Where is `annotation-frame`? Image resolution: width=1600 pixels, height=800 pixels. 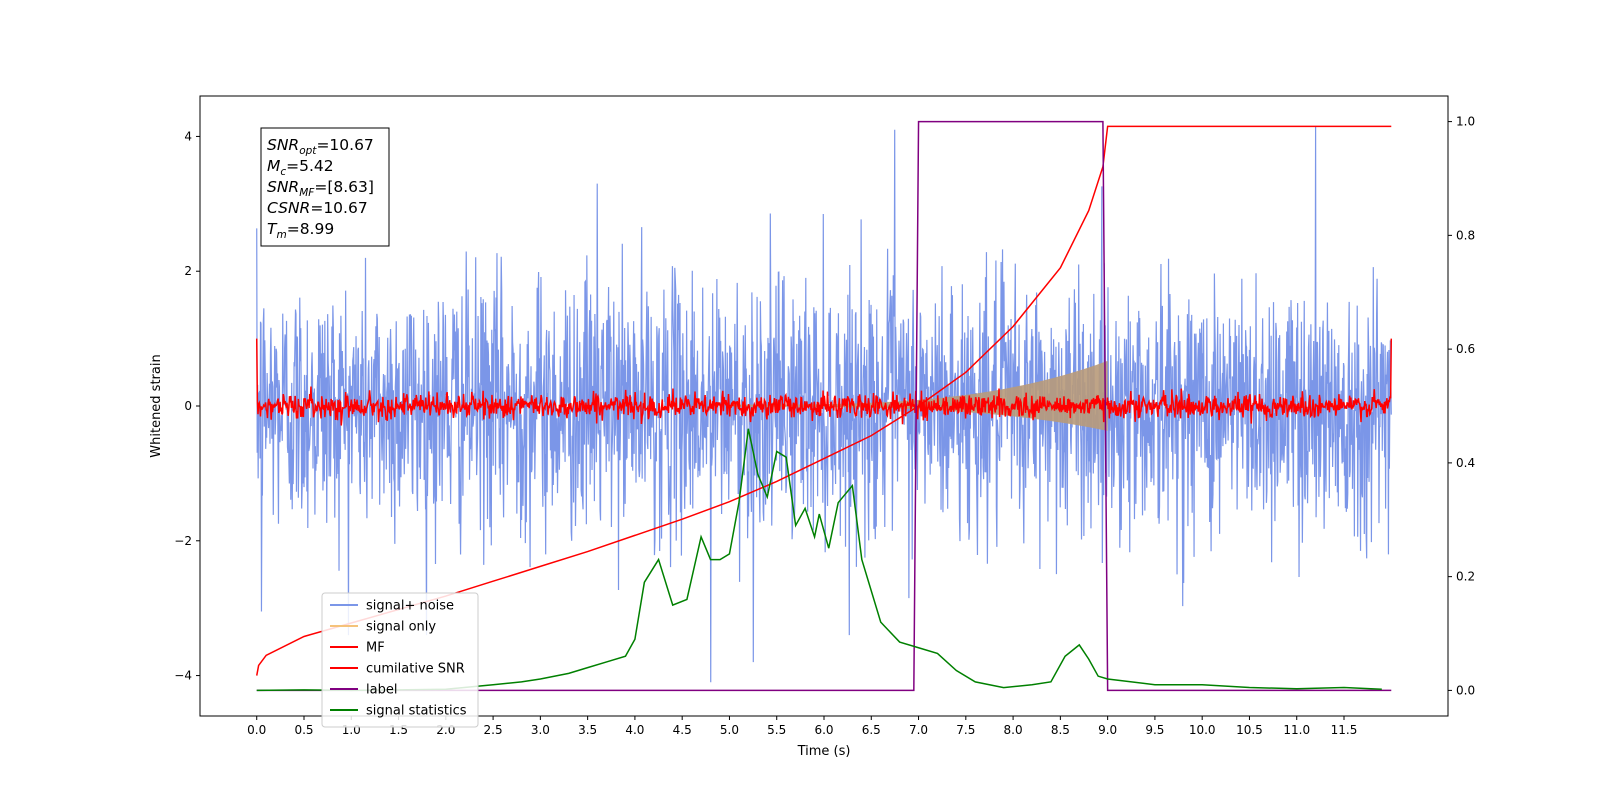 annotation-frame is located at coordinates (325, 187).